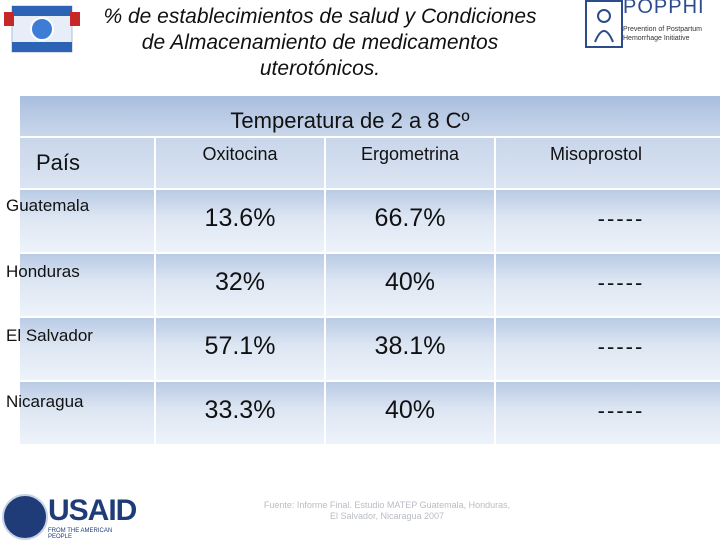 The height and width of the screenshot is (540, 720). Describe the element at coordinates (49, 335) in the screenshot. I see `country-cell: El Salvador` at that location.